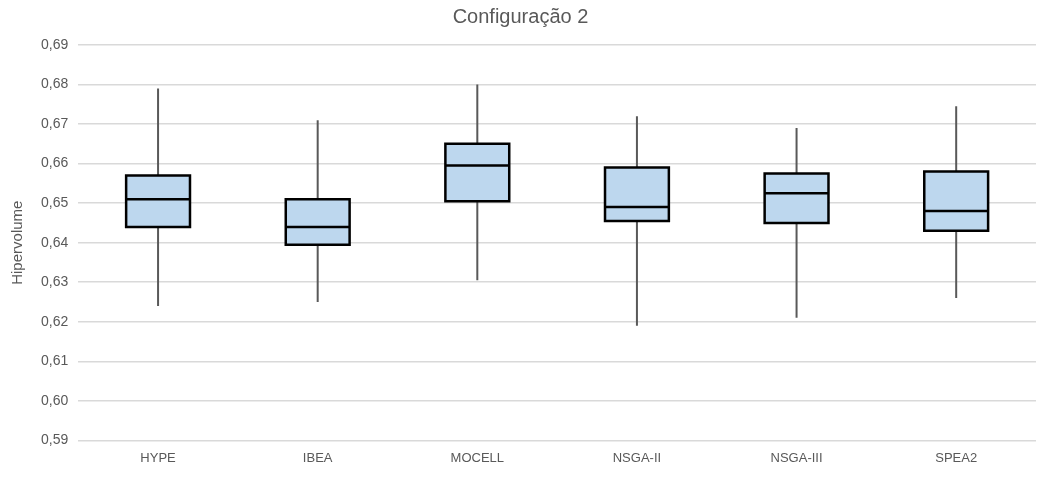 This screenshot has width=1046, height=481. What do you see at coordinates (55, 399) in the screenshot?
I see `y-tick-label: 0,60` at bounding box center [55, 399].